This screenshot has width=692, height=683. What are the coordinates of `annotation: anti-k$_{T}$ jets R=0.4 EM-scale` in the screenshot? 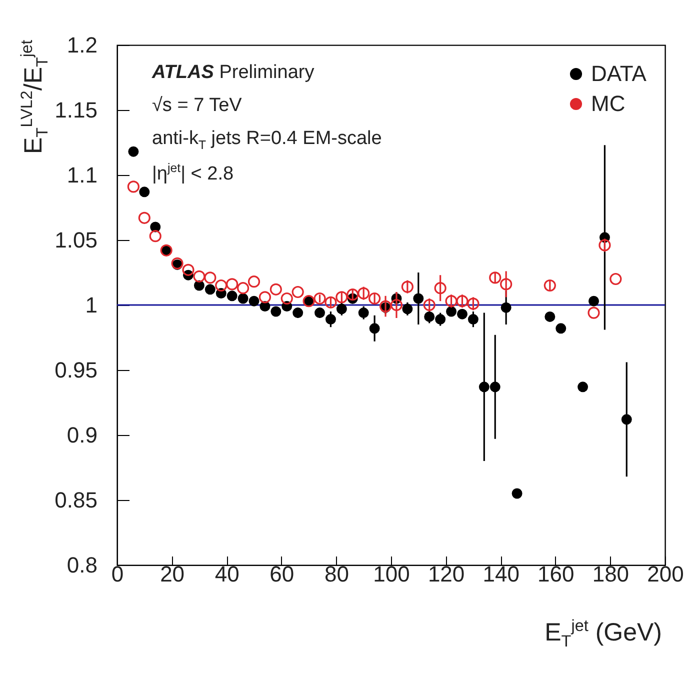 It's located at (267, 140).